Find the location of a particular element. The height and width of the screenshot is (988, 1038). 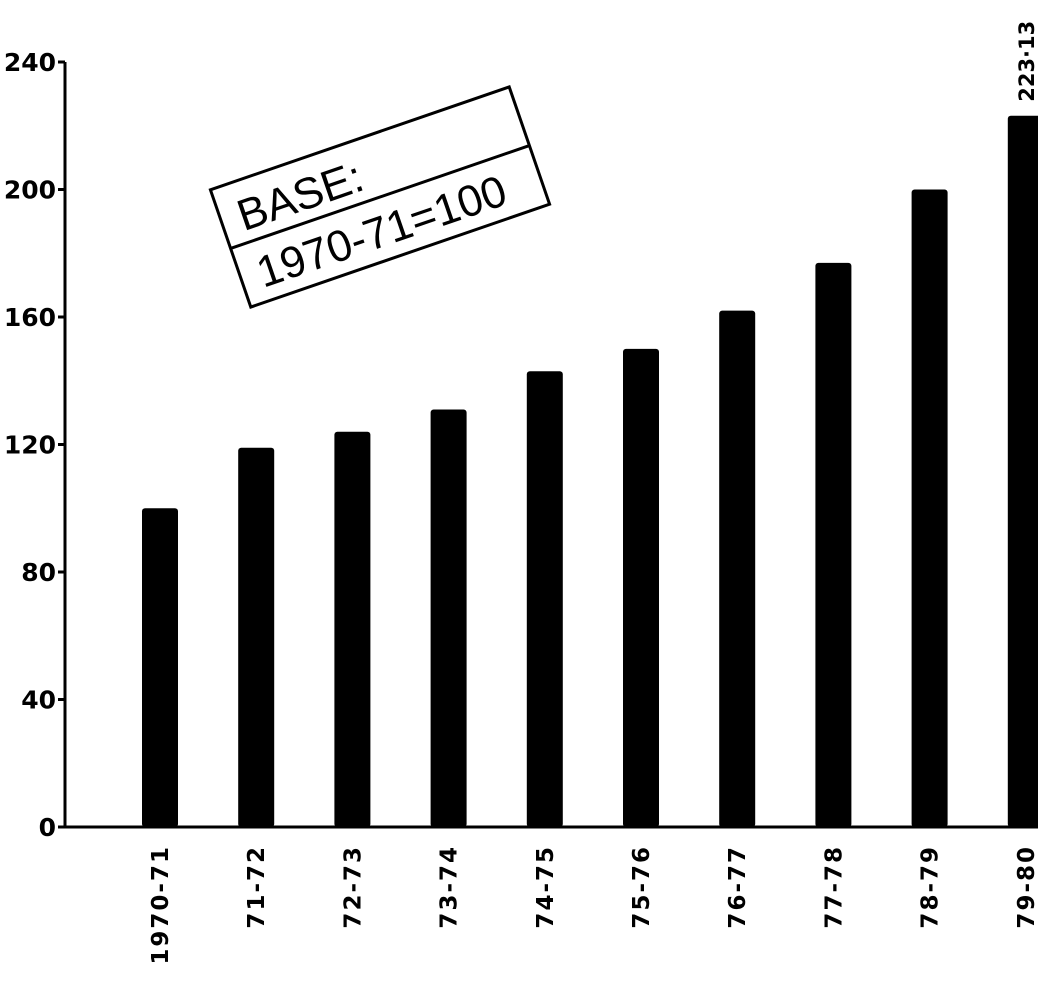

x-tick-label: 1970-71 is located at coordinates (161, 905).